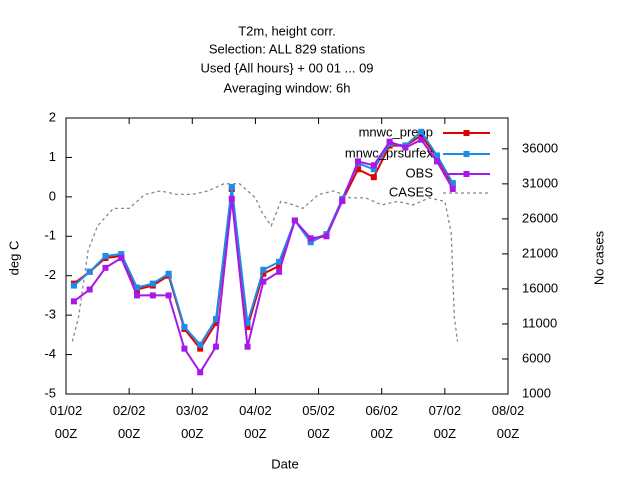  Describe the element at coordinates (318, 422) in the screenshot. I see `x-tick-label: 05/02 00Z` at that location.